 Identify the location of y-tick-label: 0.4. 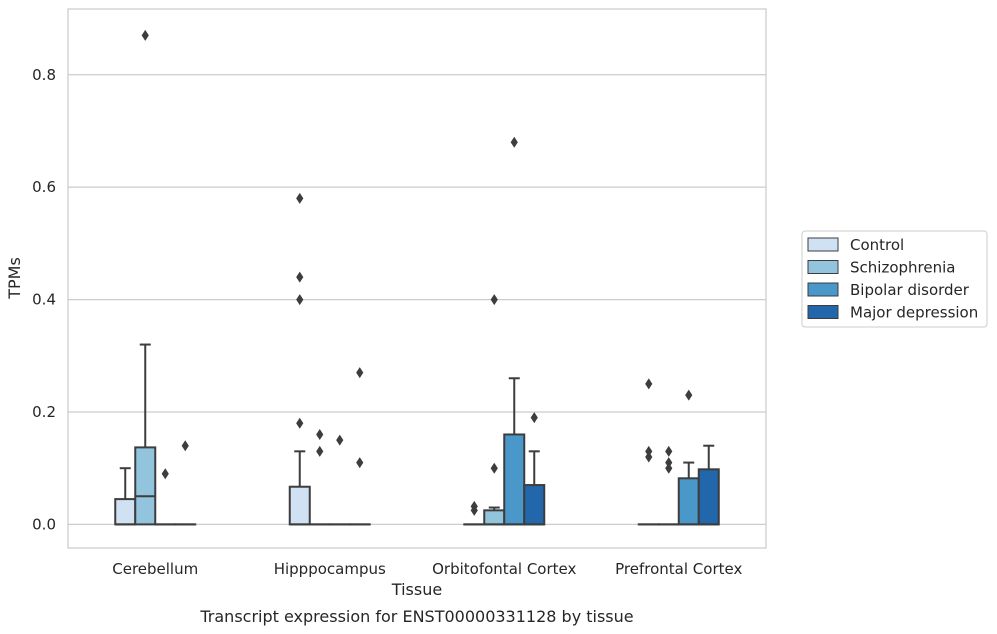
(44, 300).